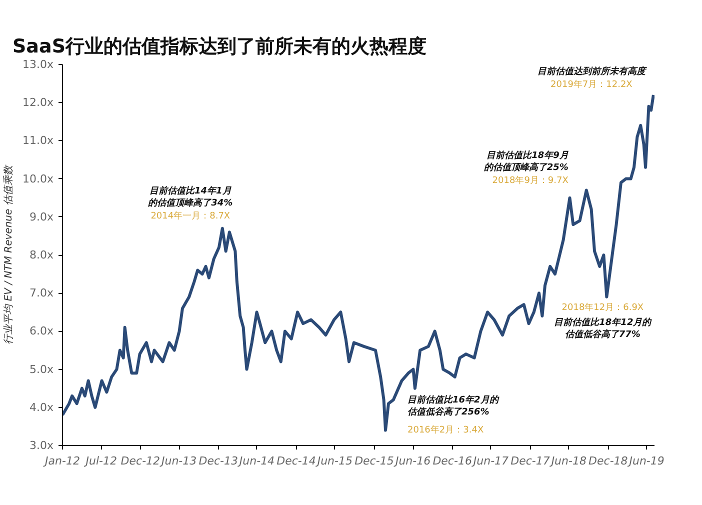 The height and width of the screenshot is (505, 702). What do you see at coordinates (38, 141) in the screenshot?
I see `y-tick-label: 11.0x` at bounding box center [38, 141].